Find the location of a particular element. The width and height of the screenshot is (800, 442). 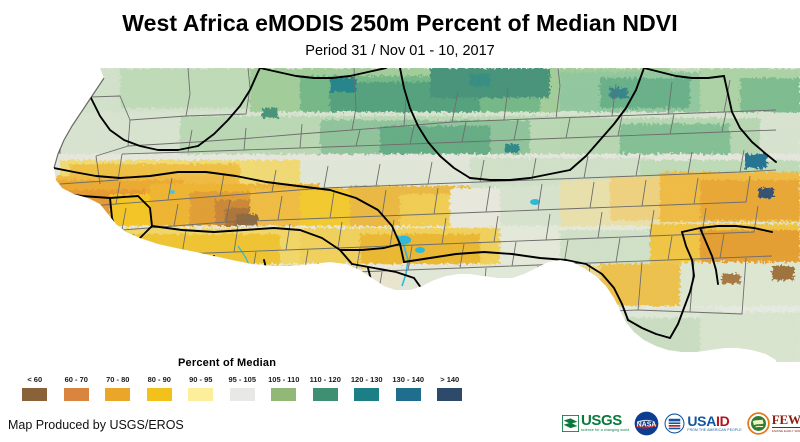

legend-item: 60 - 70 is located at coordinates (77, 388).